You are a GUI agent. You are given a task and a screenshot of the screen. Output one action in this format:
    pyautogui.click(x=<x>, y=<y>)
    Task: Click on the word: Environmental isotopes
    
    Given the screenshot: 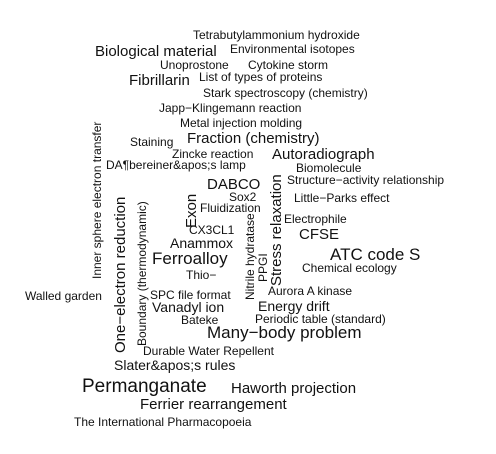 What is the action you would take?
    pyautogui.click(x=292, y=49)
    